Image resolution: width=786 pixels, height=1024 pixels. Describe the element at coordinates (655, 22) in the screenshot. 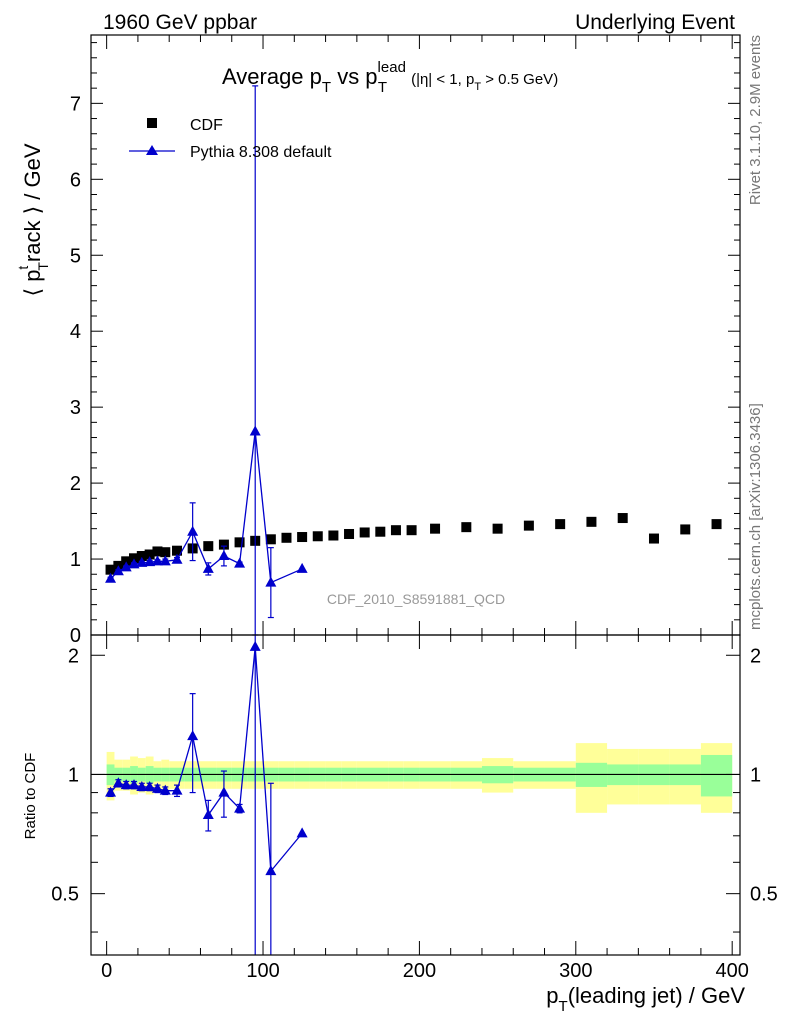

I see `header-right: Underlying Event` at that location.